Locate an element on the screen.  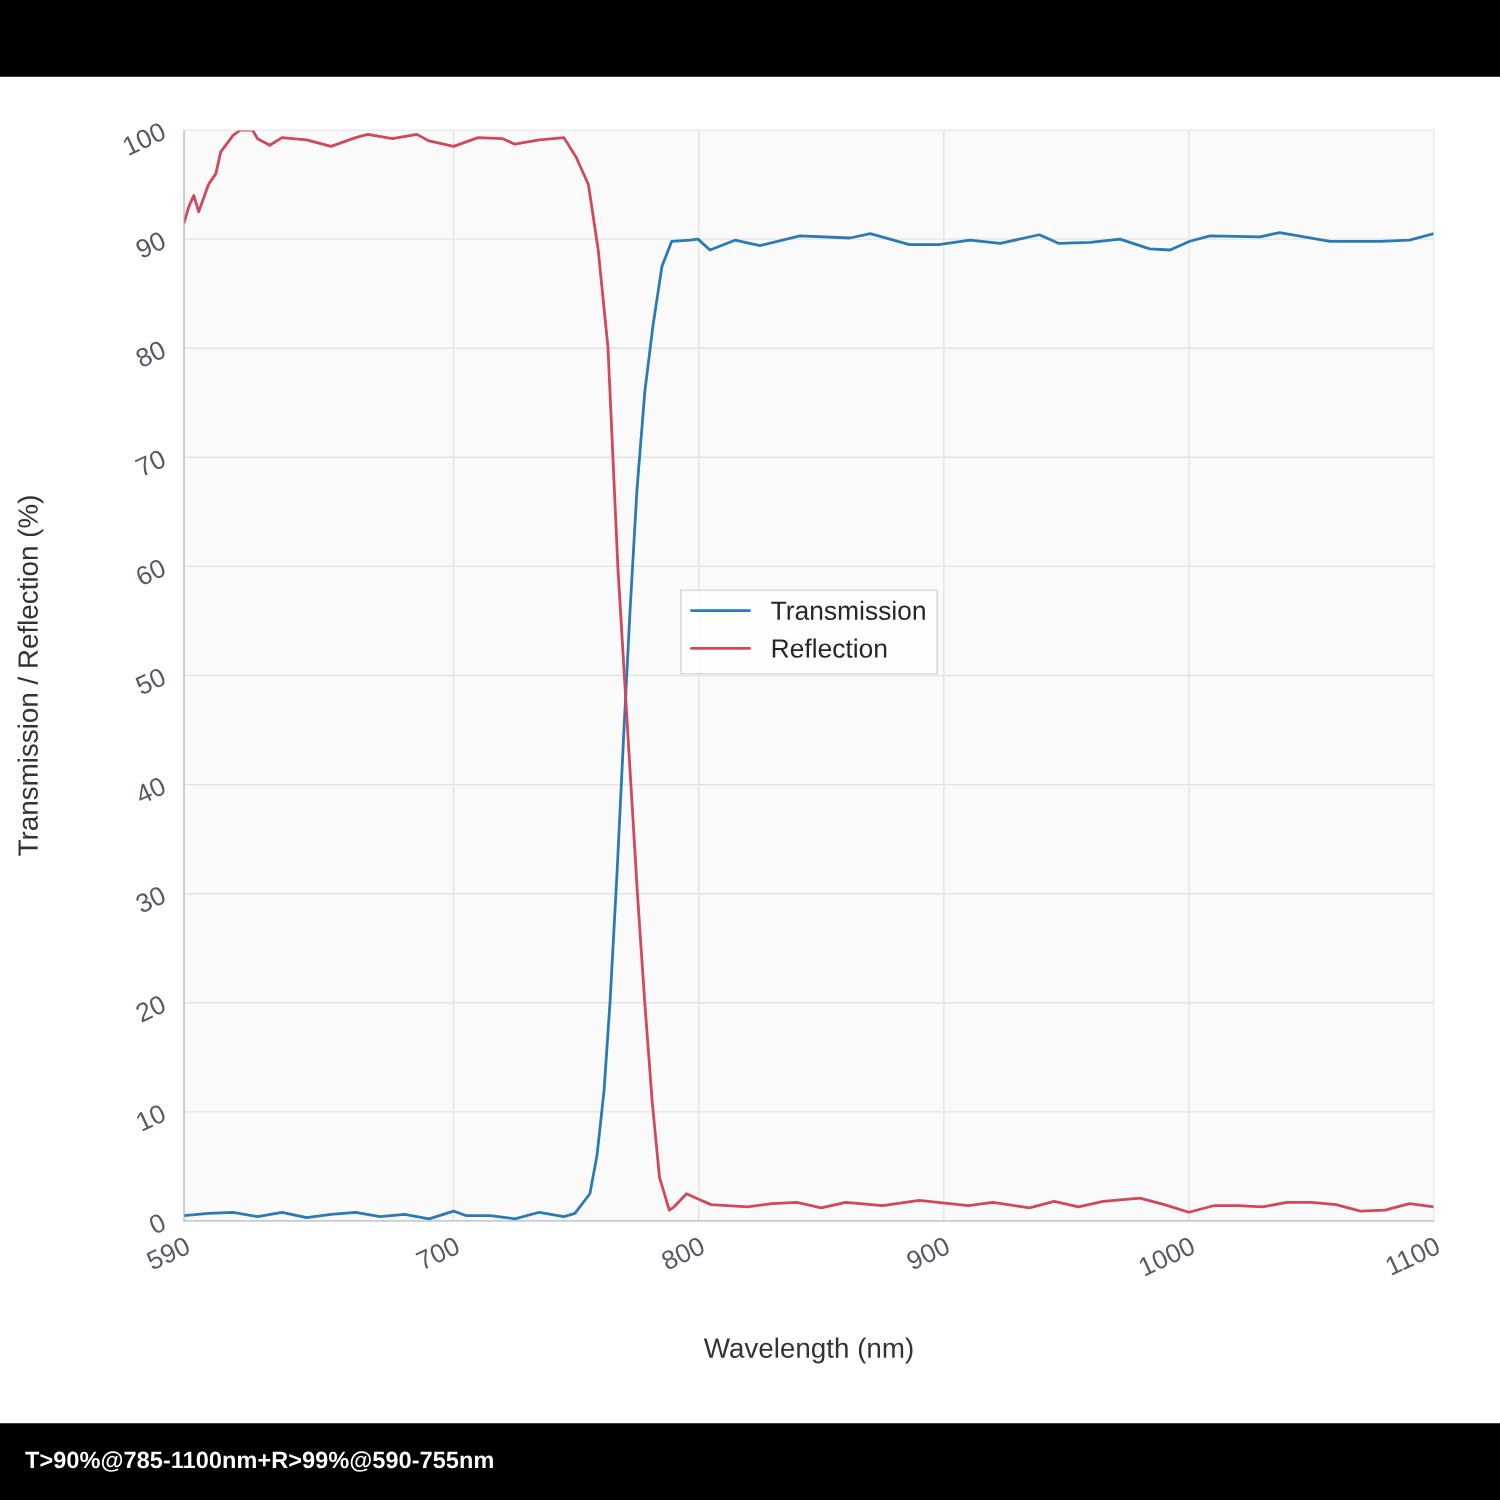
y-tick-label: 10 is located at coordinates (151, 1117).